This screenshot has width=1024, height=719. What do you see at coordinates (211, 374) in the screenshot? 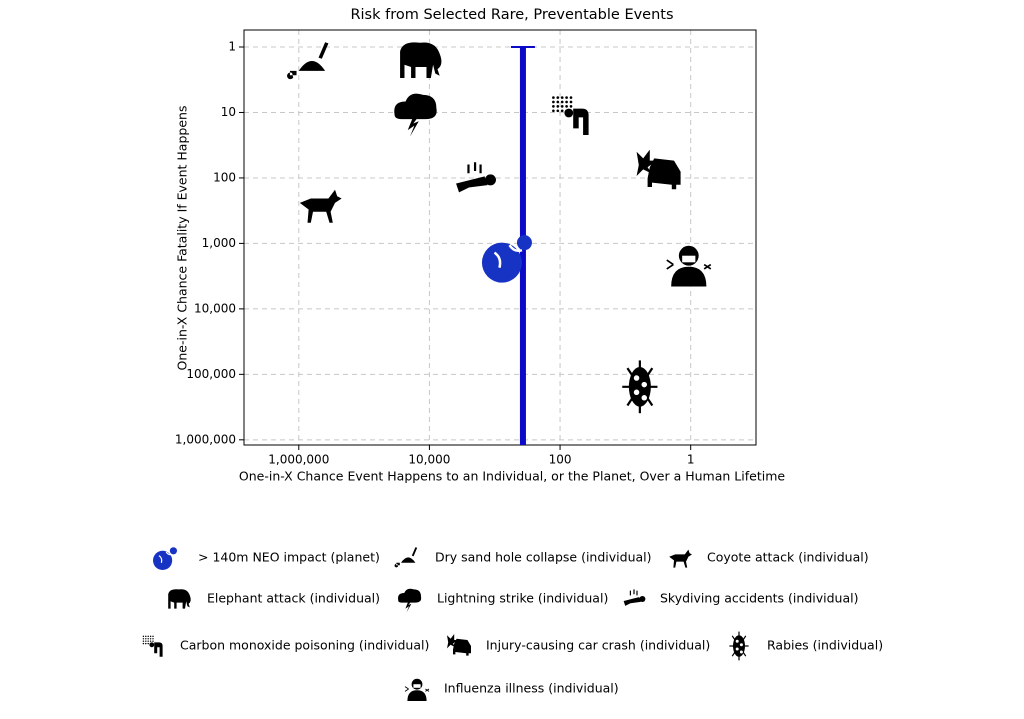
I see `y-tick-label: 100,000` at bounding box center [211, 374].